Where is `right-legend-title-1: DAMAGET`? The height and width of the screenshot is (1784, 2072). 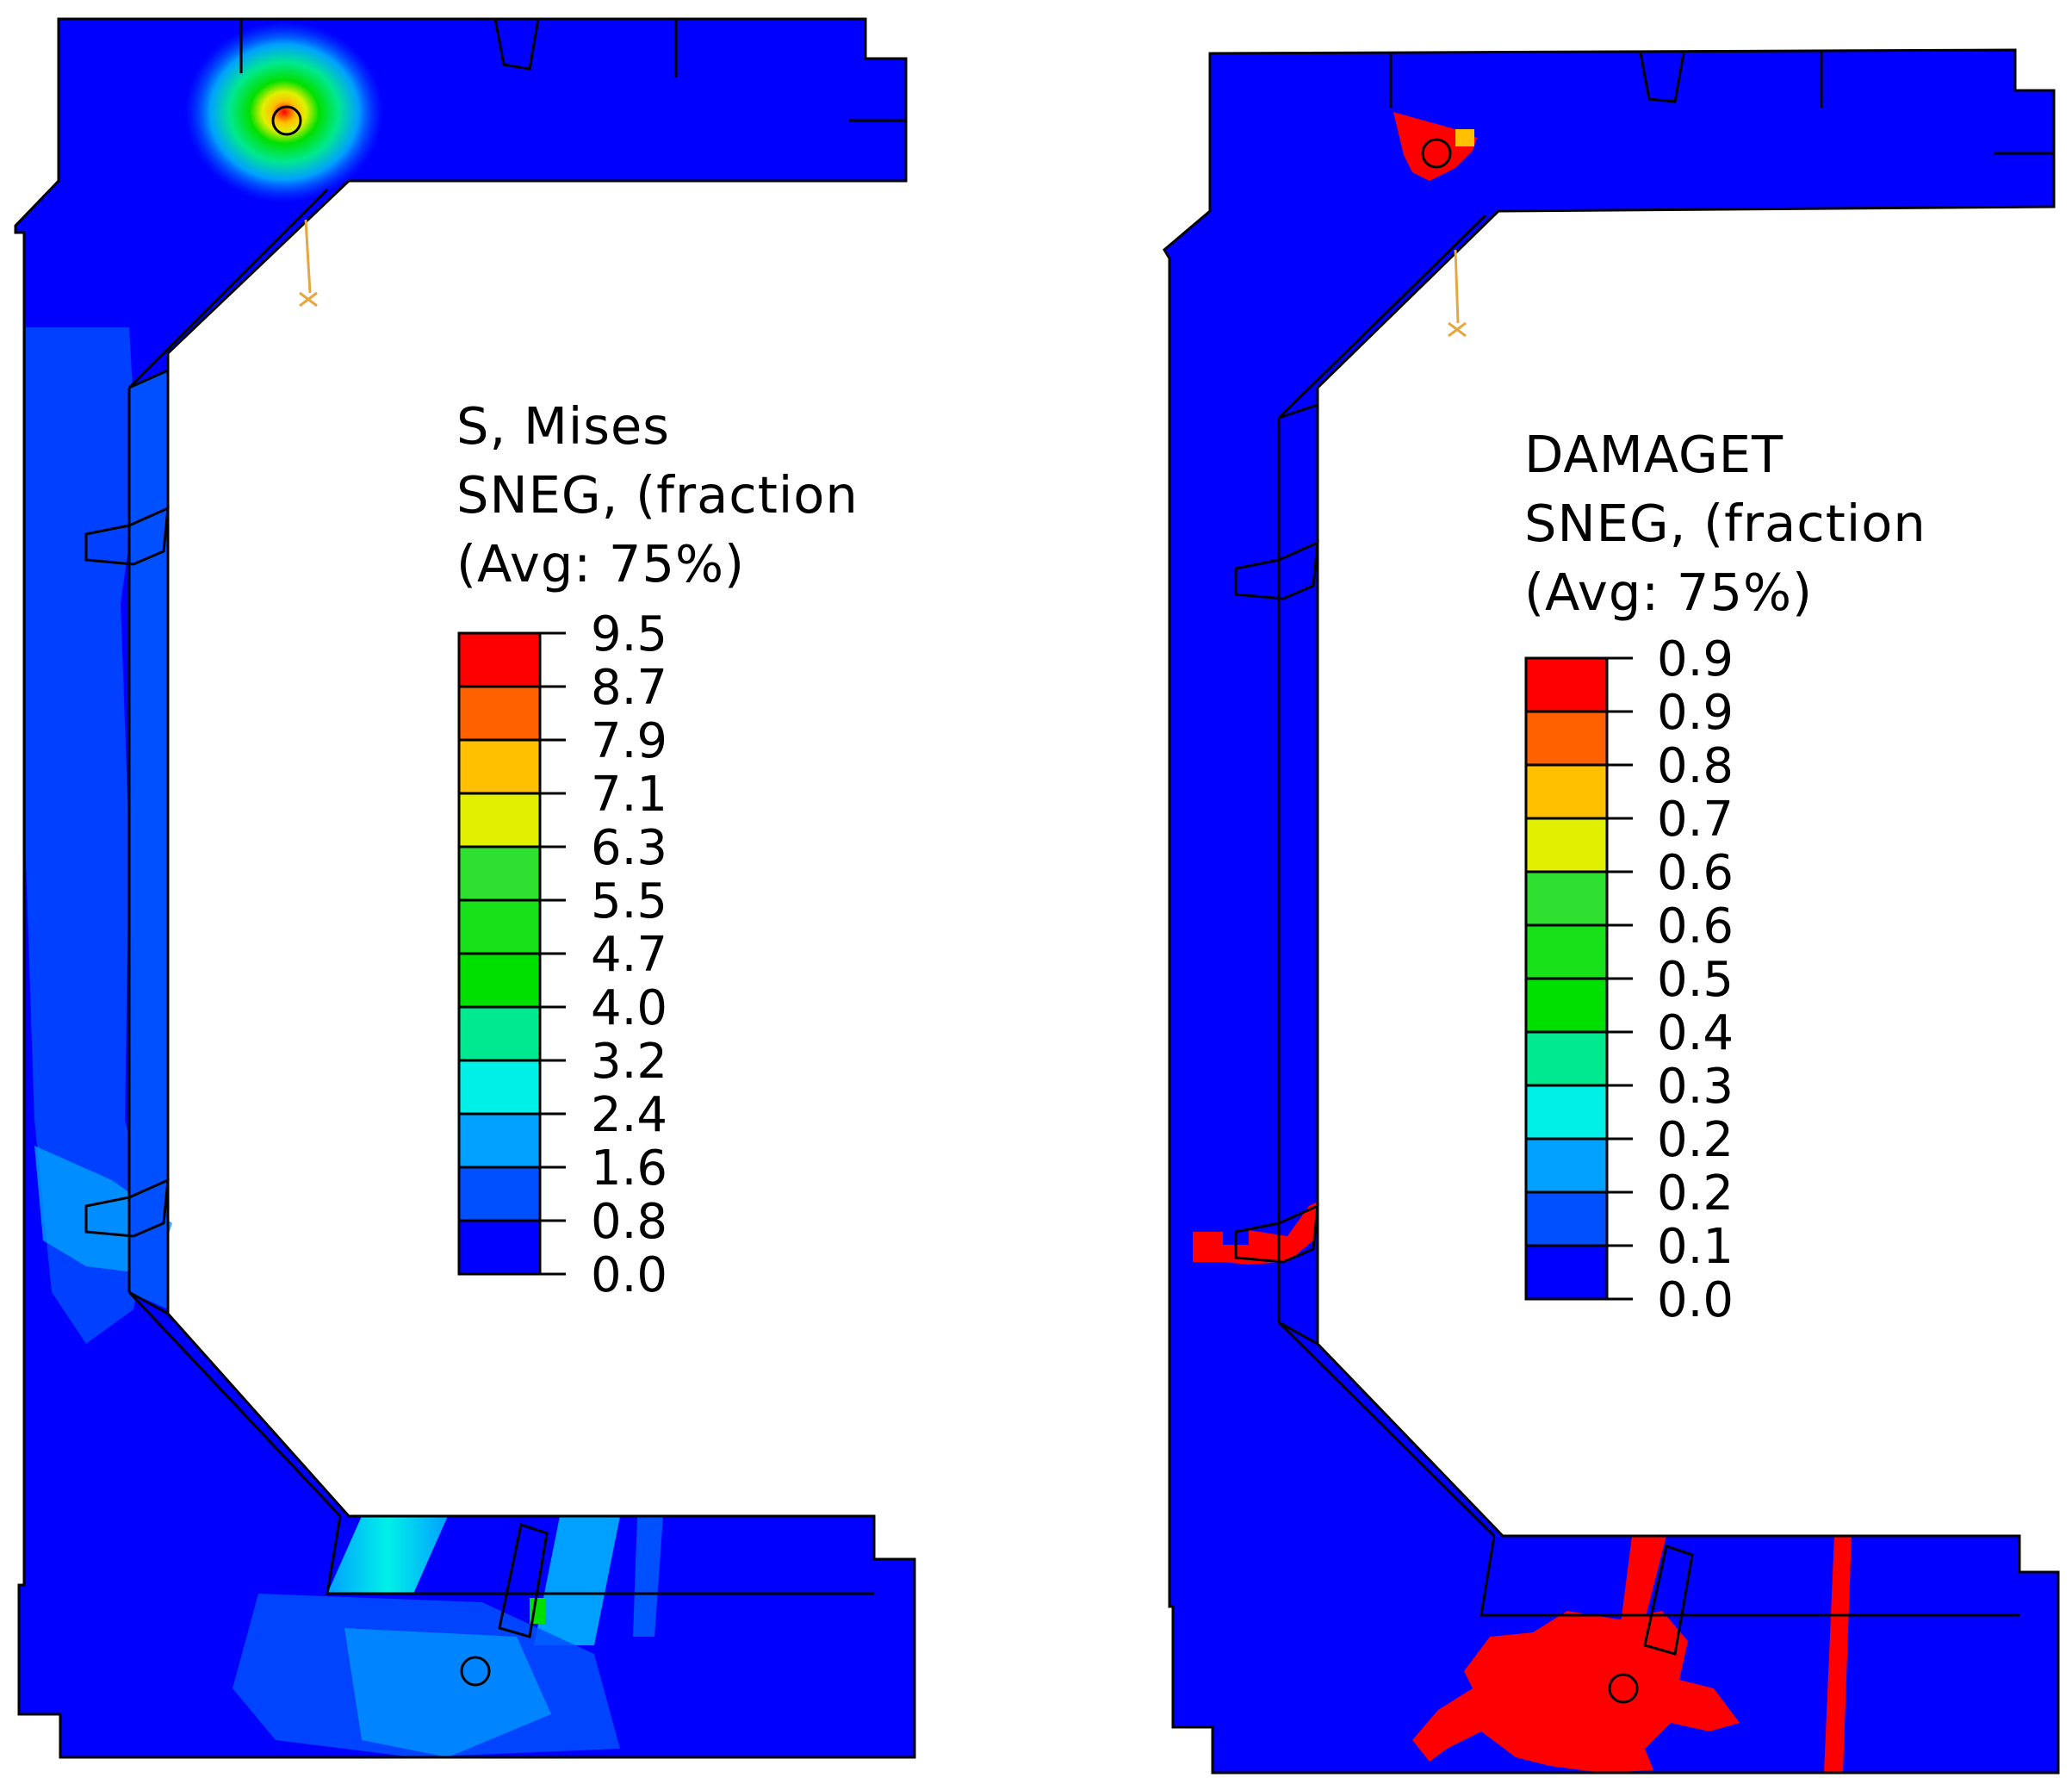
right-legend-title-1: DAMAGET is located at coordinates (1654, 455).